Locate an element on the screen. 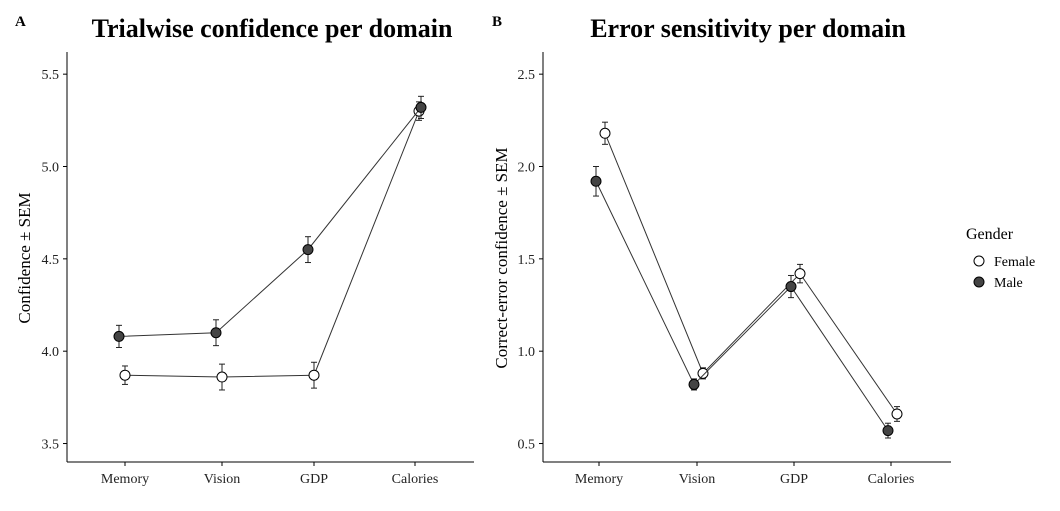  panel-a-y-tick-label: 5.0 is located at coordinates (51, 168).